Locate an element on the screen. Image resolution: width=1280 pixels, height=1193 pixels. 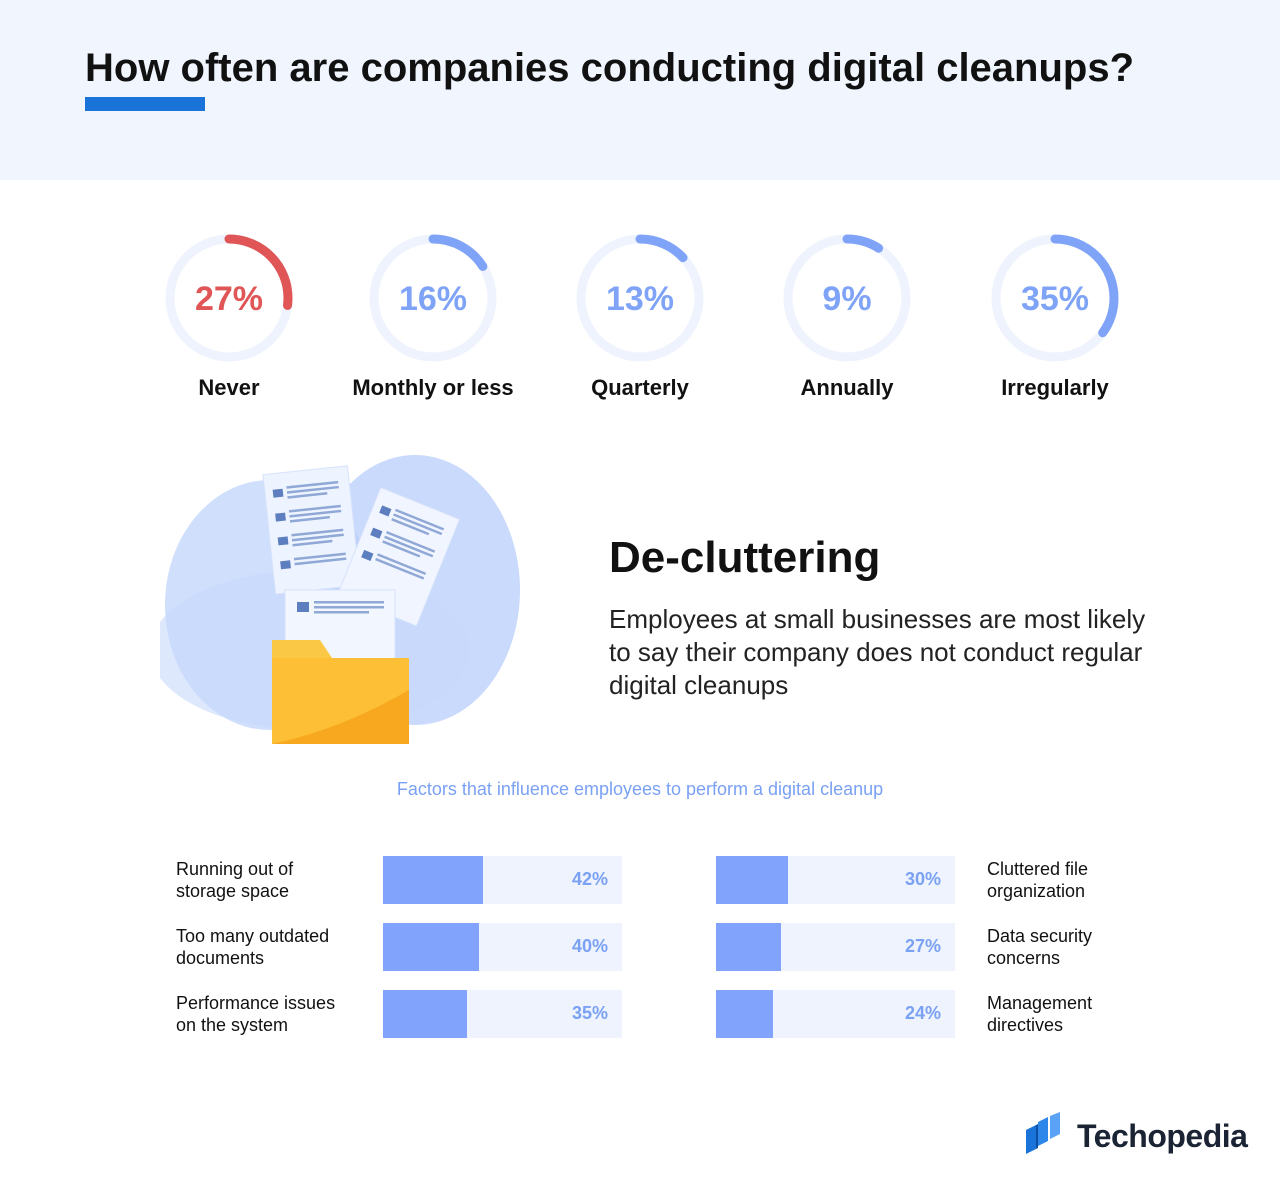
ring-value-quarterly: 13% is located at coordinates (640, 299).